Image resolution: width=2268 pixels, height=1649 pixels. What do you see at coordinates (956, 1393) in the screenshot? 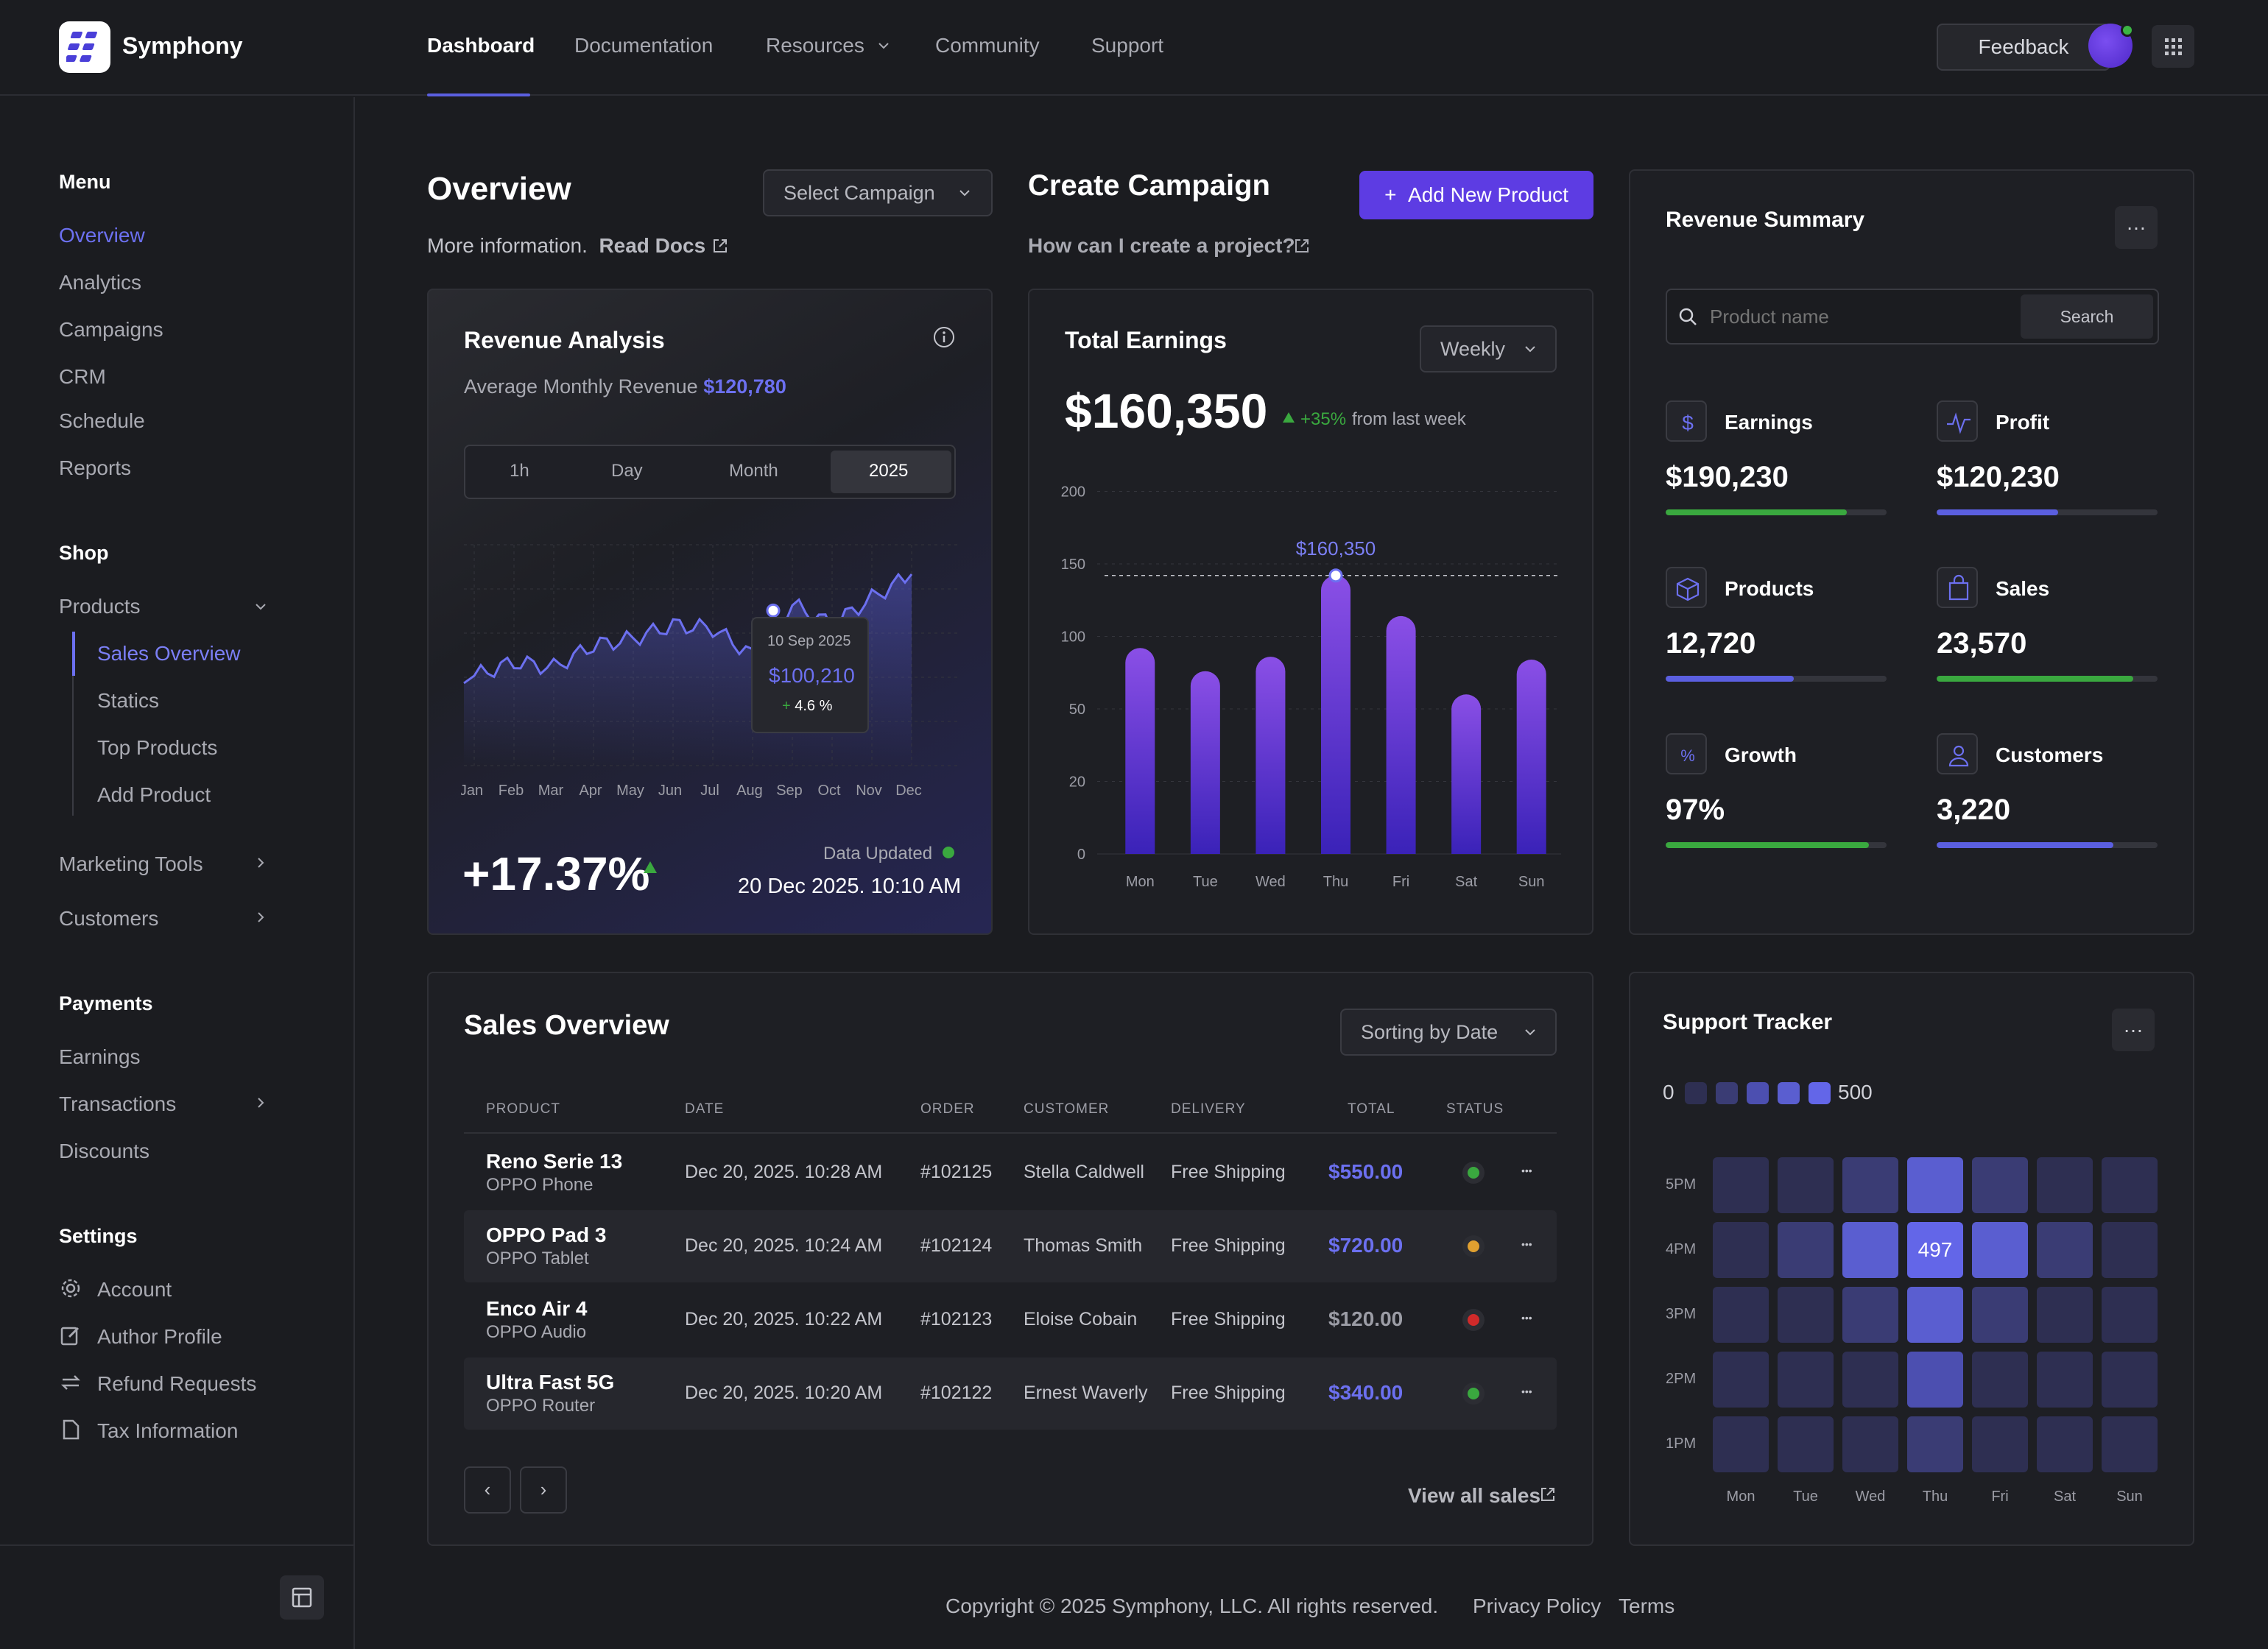
I see `order-id: #102122` at bounding box center [956, 1393].